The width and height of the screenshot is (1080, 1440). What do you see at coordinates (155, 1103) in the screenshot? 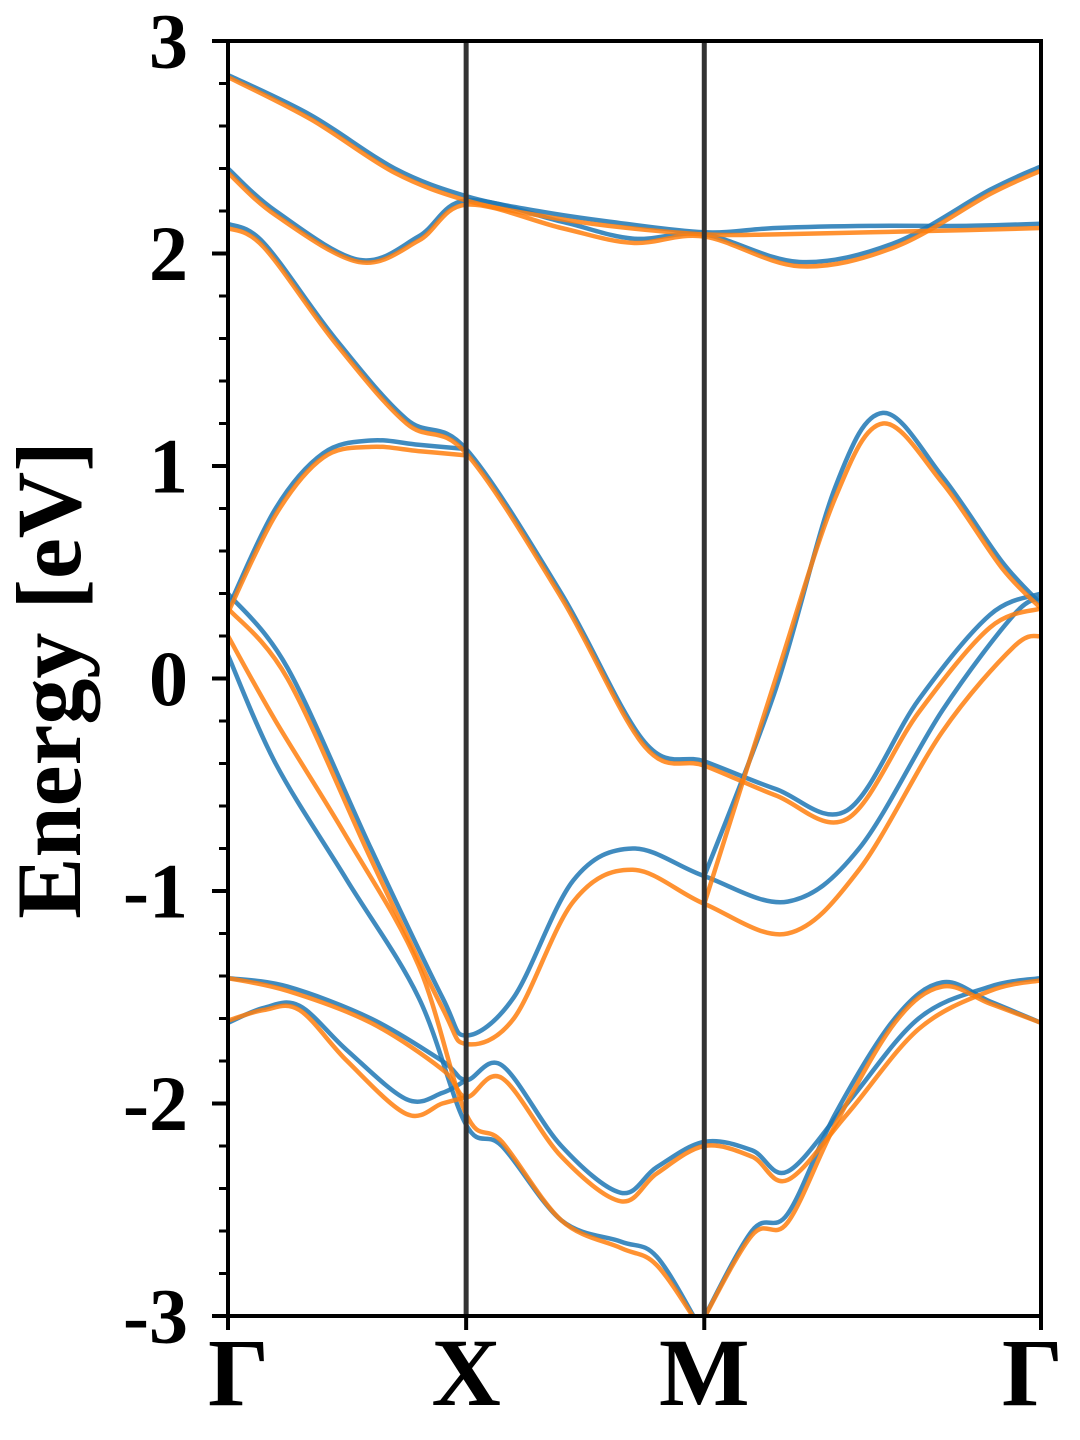
I see `y-tick-label: -2` at bounding box center [155, 1103].